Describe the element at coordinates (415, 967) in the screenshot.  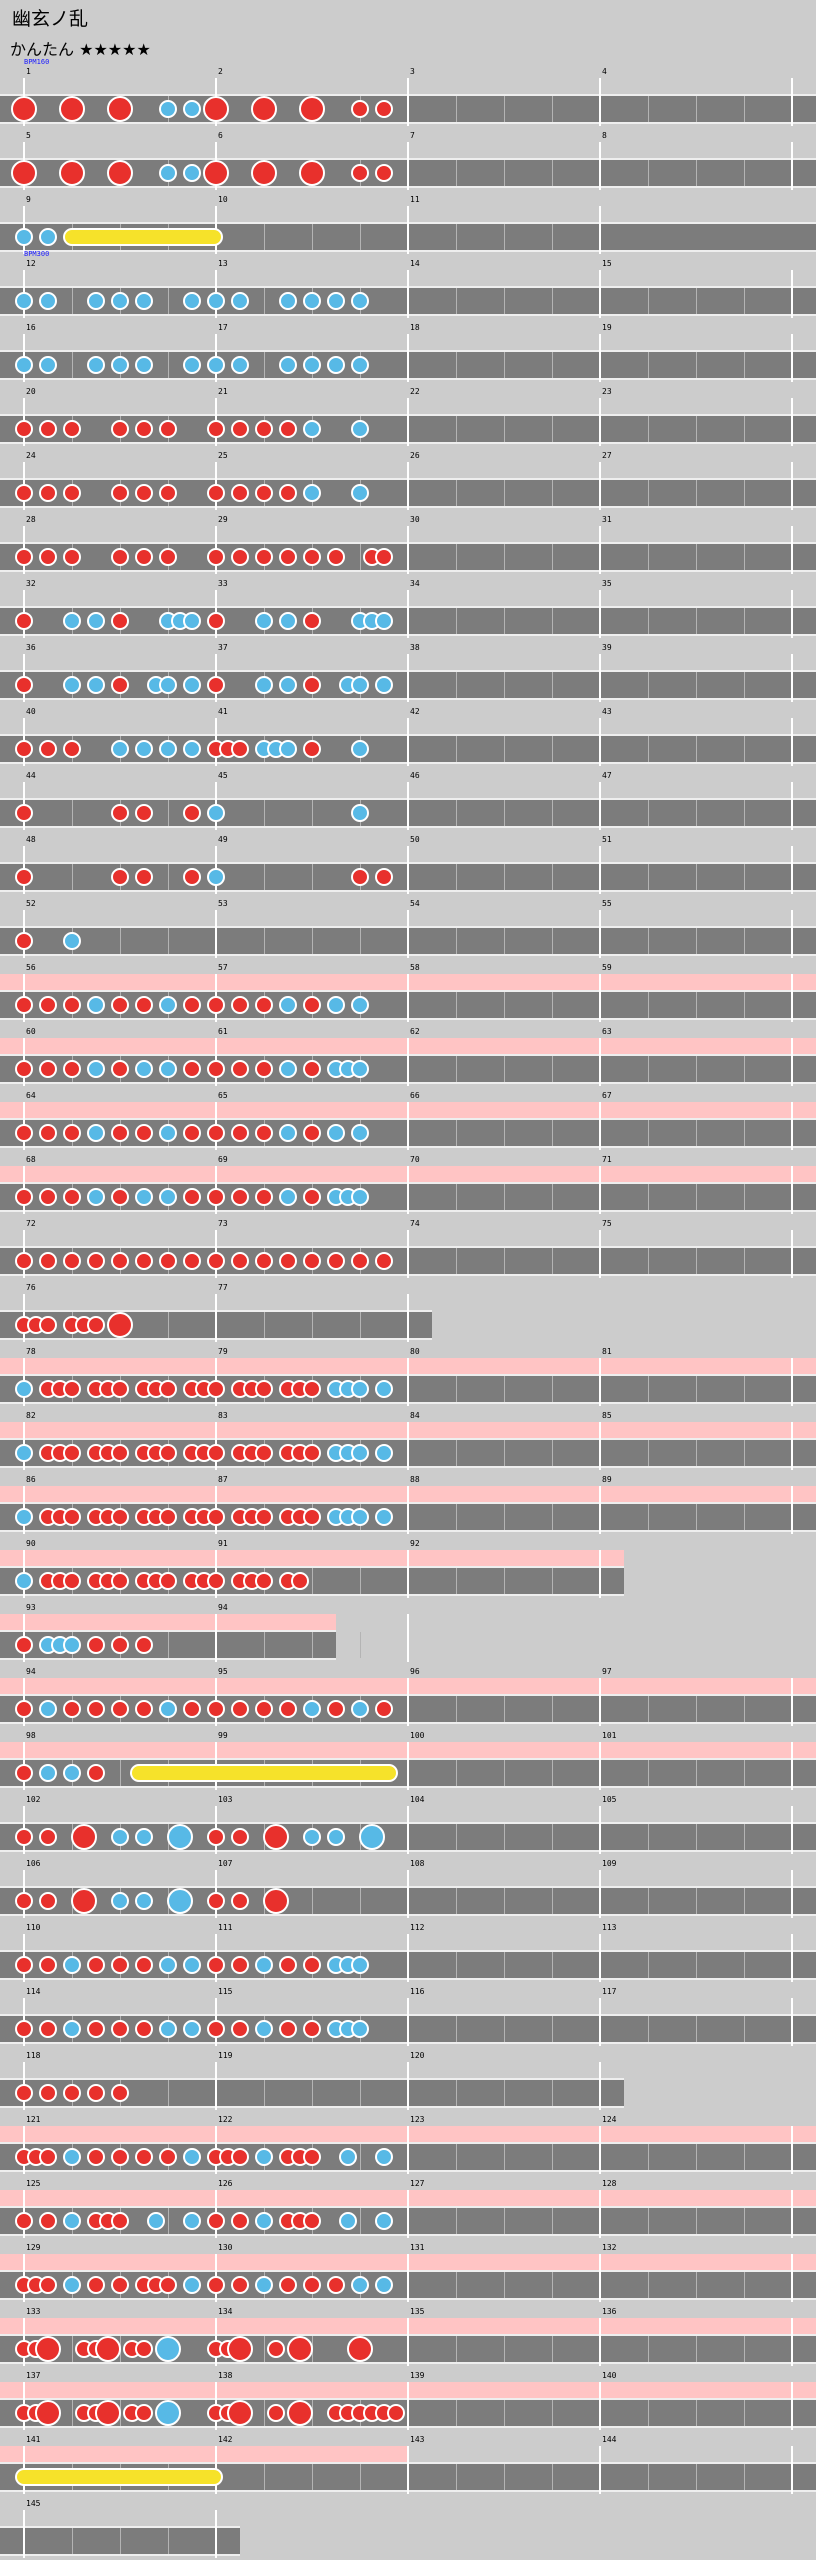
I see `measure-number: 58` at that location.